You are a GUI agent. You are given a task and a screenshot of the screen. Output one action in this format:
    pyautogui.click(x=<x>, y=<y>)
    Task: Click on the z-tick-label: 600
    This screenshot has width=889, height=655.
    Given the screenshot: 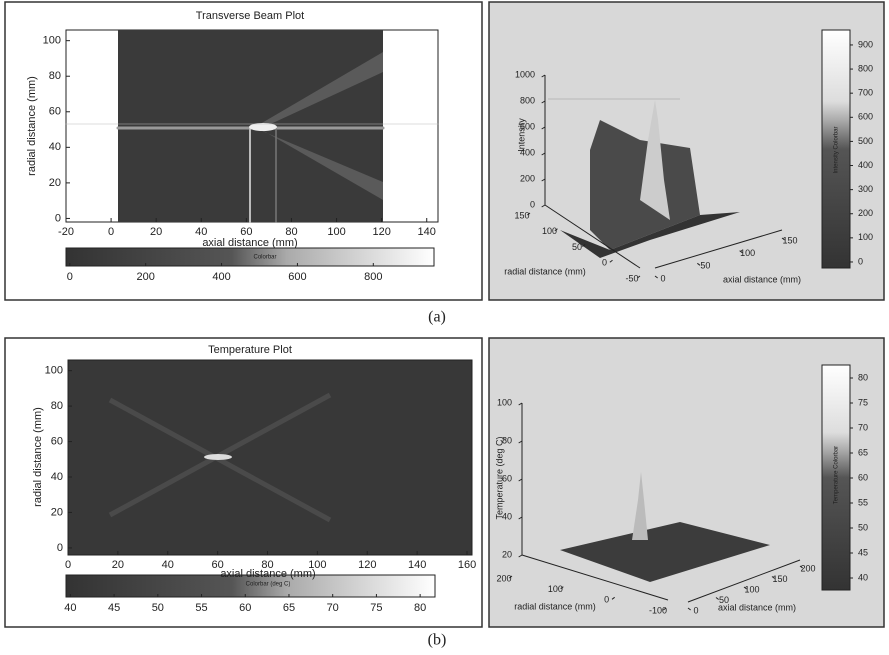 What is the action you would take?
    pyautogui.click(x=527, y=126)
    